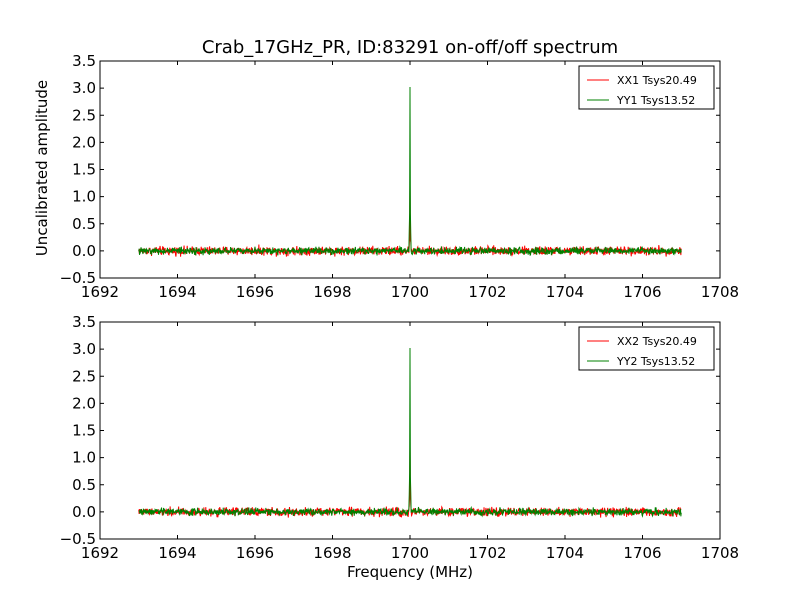 Image resolution: width=800 pixels, height=600 pixels. I want to click on legend: XX2 Tsys20.49 YY2 Tsys13.52, so click(646, 348).